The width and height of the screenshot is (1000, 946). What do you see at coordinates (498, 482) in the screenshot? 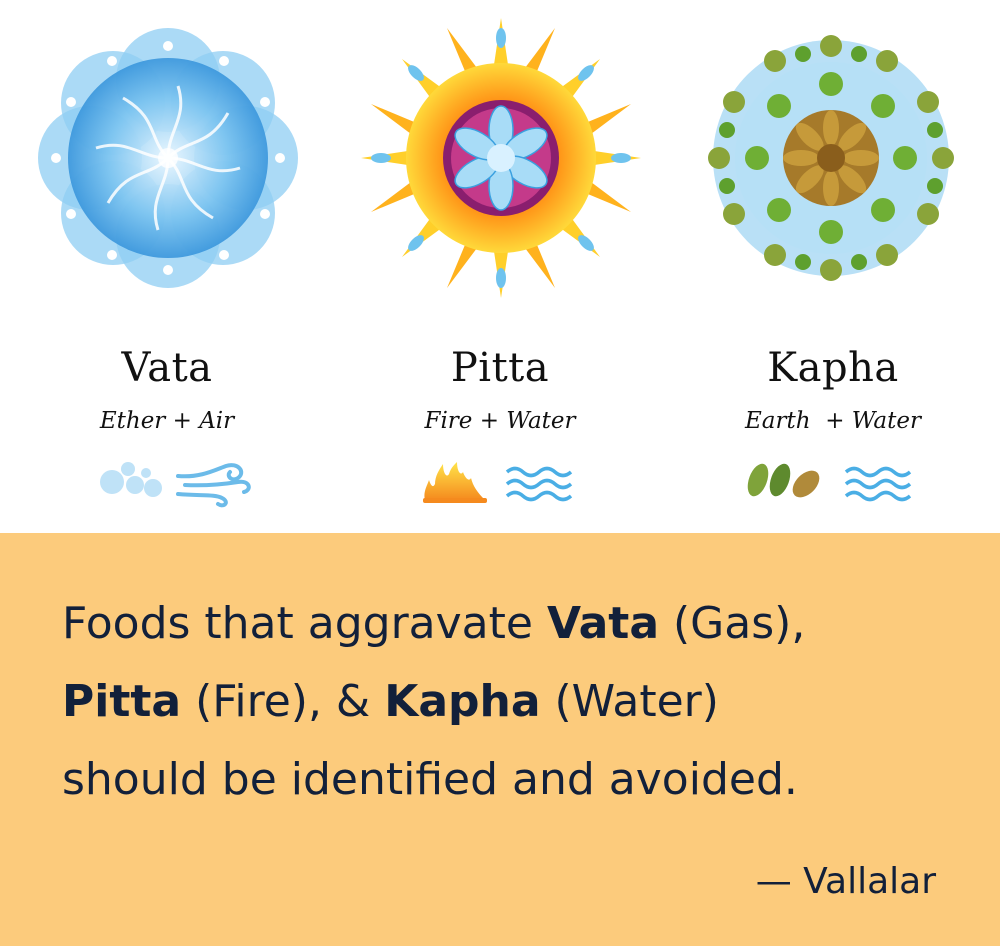
I see `pitta-symbols` at bounding box center [498, 482].